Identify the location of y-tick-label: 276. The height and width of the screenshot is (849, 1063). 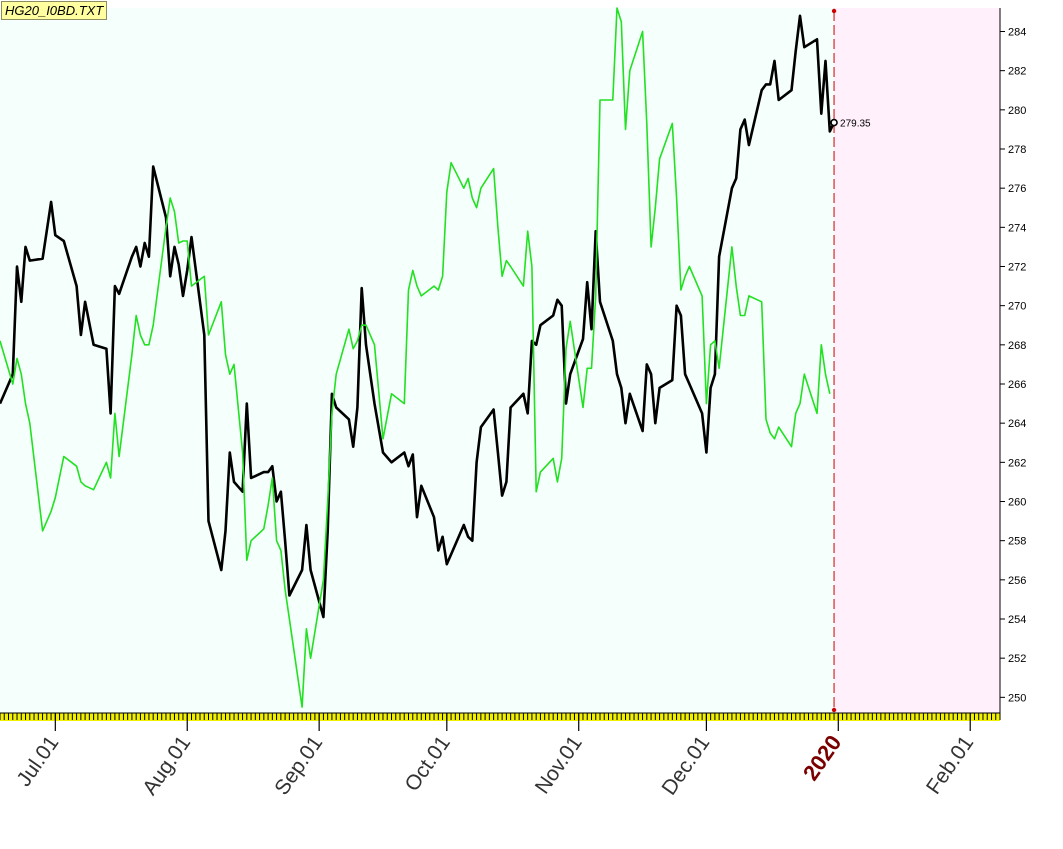
(1017, 189).